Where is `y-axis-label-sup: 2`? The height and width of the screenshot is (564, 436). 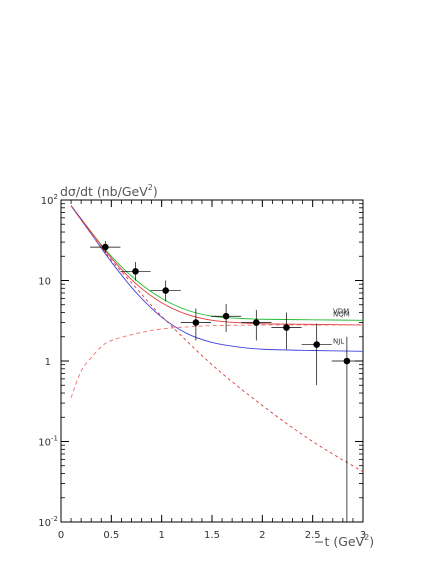 y-axis-label-sup: 2 is located at coordinates (150, 187).